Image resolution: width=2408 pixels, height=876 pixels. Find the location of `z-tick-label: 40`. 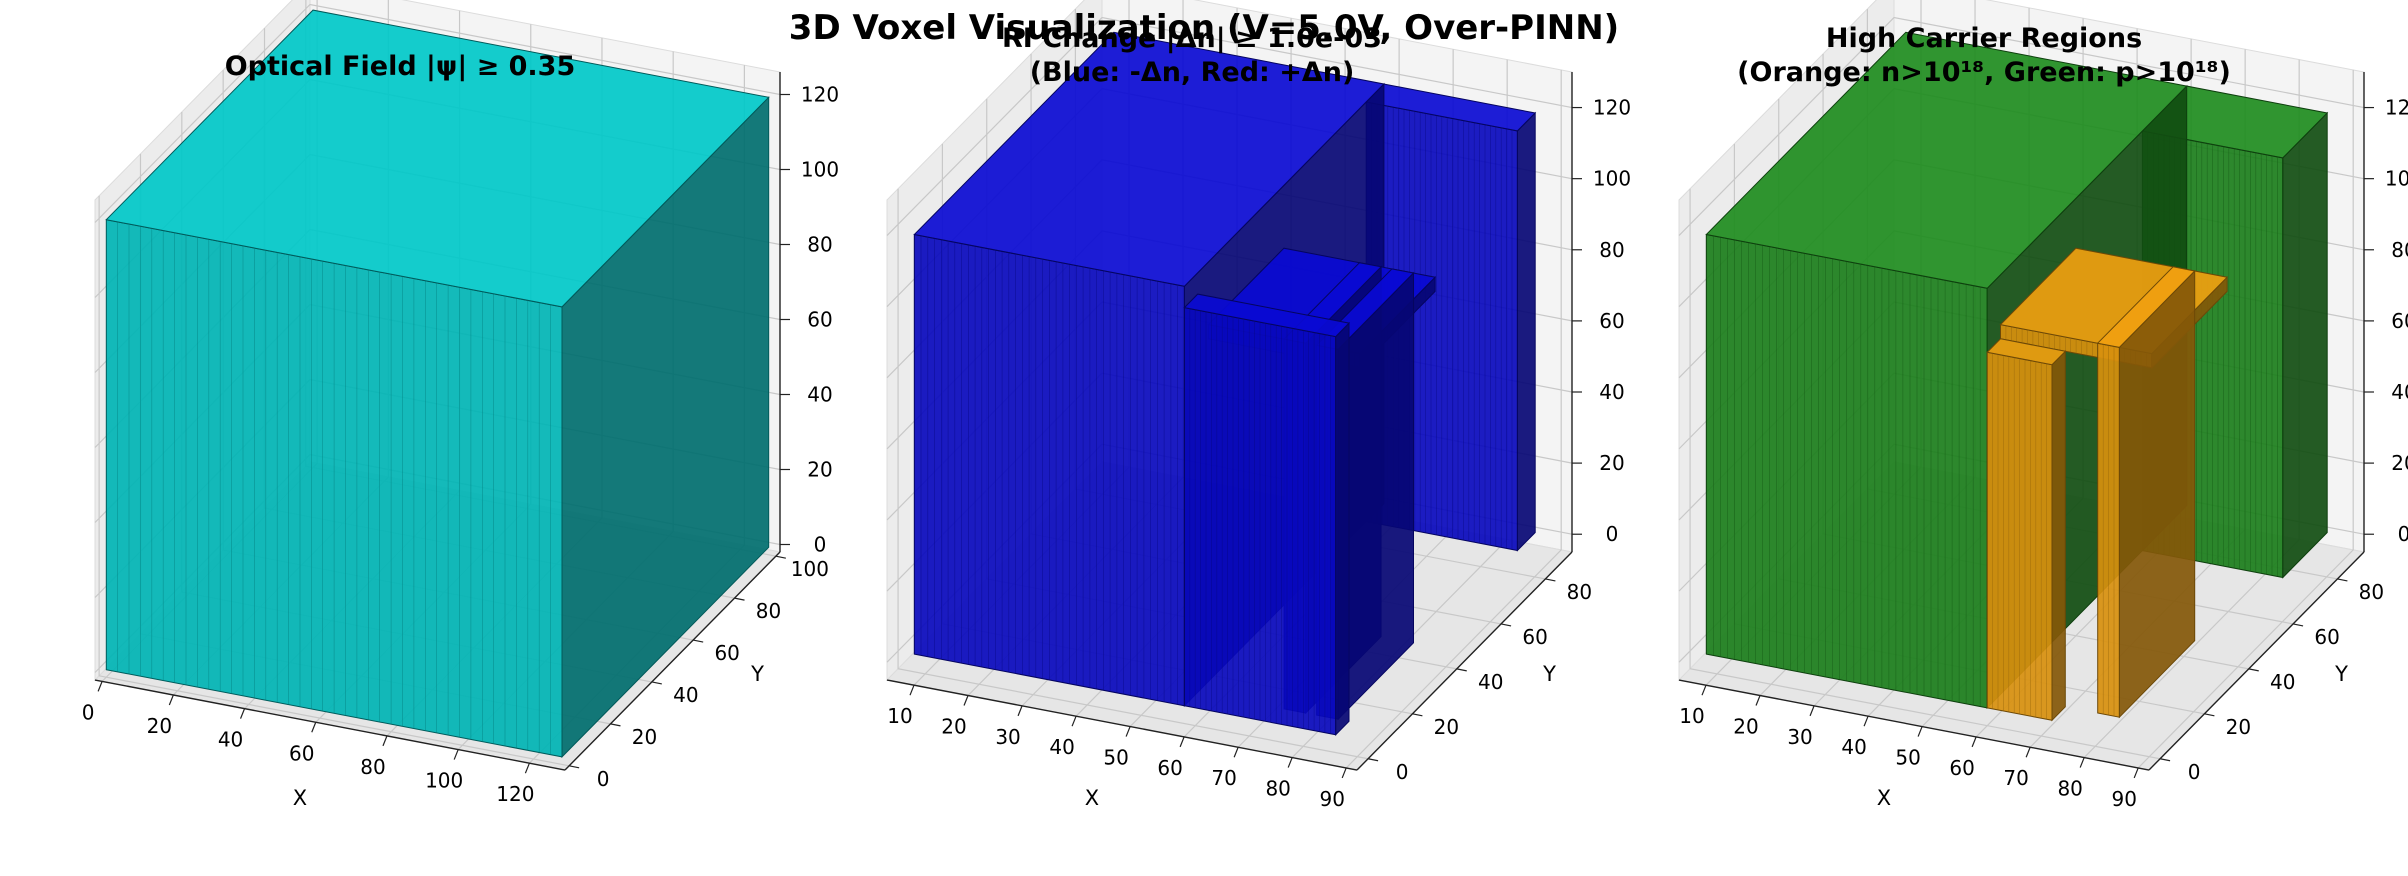

z-tick-label: 40 is located at coordinates (2399, 392).